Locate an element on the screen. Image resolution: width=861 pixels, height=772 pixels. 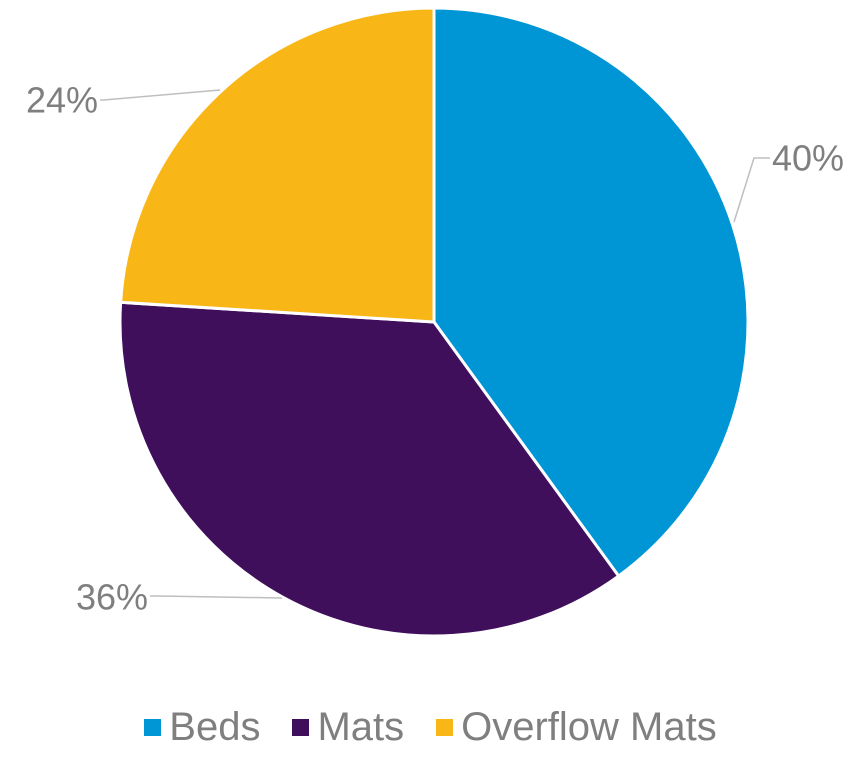
legend-swatch-beds is located at coordinates (153, 727).